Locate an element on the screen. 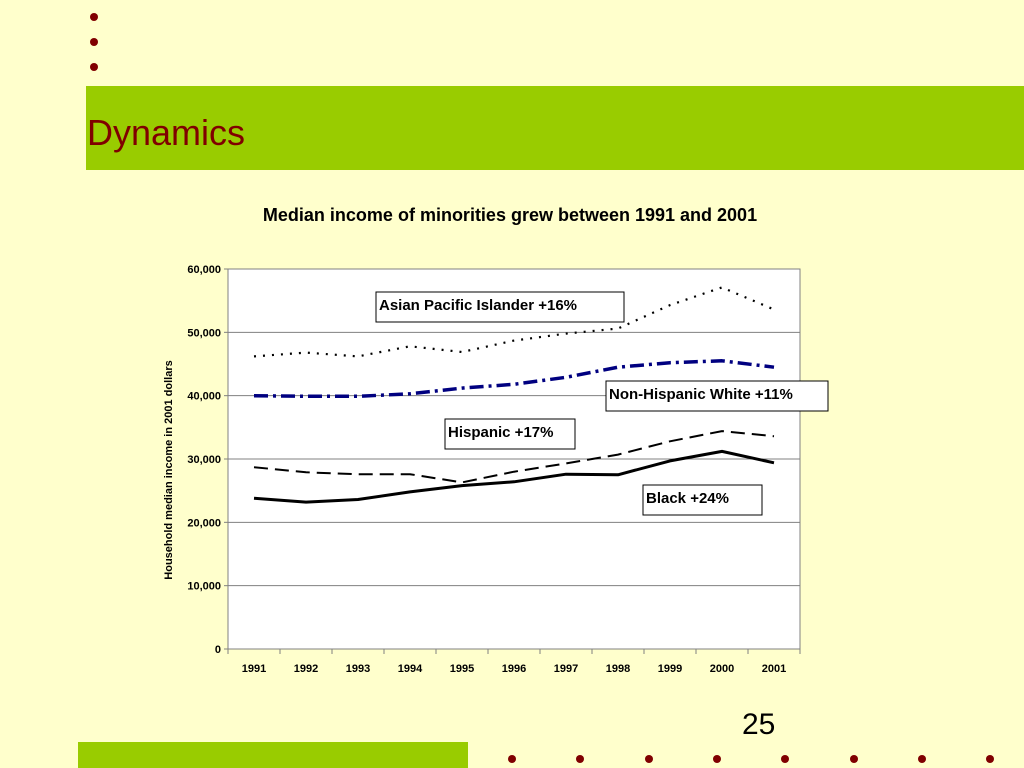 This screenshot has height=768, width=1024. x-tick-label: 1994 is located at coordinates (410, 669).